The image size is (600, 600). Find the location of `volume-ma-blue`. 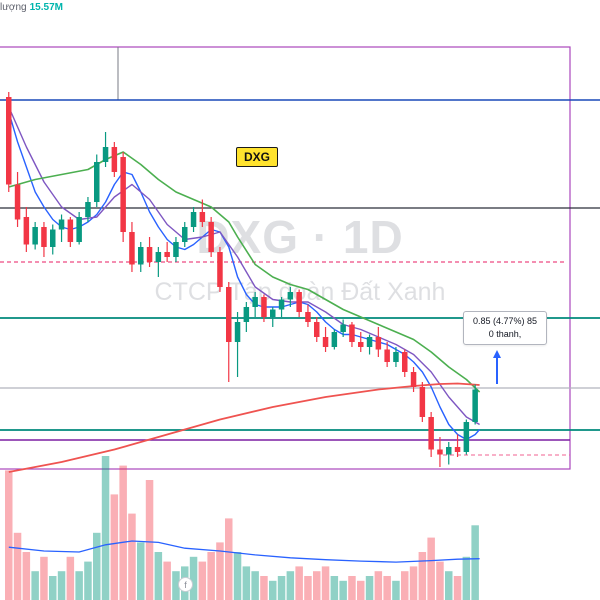

volume-ma-blue is located at coordinates (244, 551).